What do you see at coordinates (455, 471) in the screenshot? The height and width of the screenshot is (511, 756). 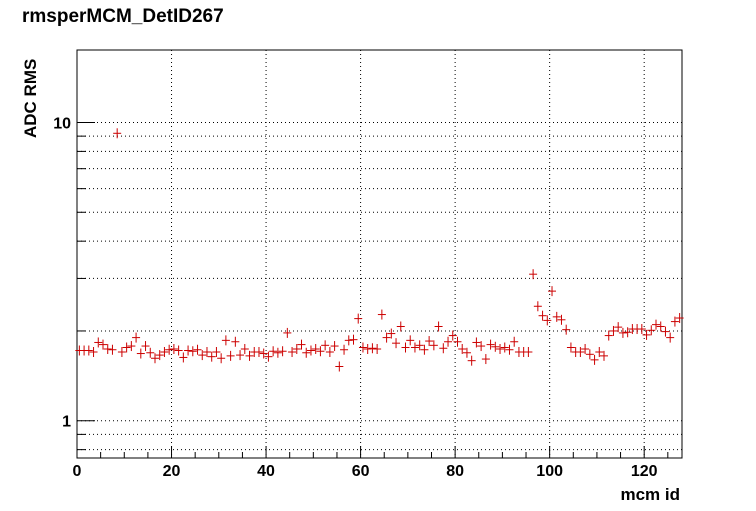 I see `x-tick-label: 80` at bounding box center [455, 471].